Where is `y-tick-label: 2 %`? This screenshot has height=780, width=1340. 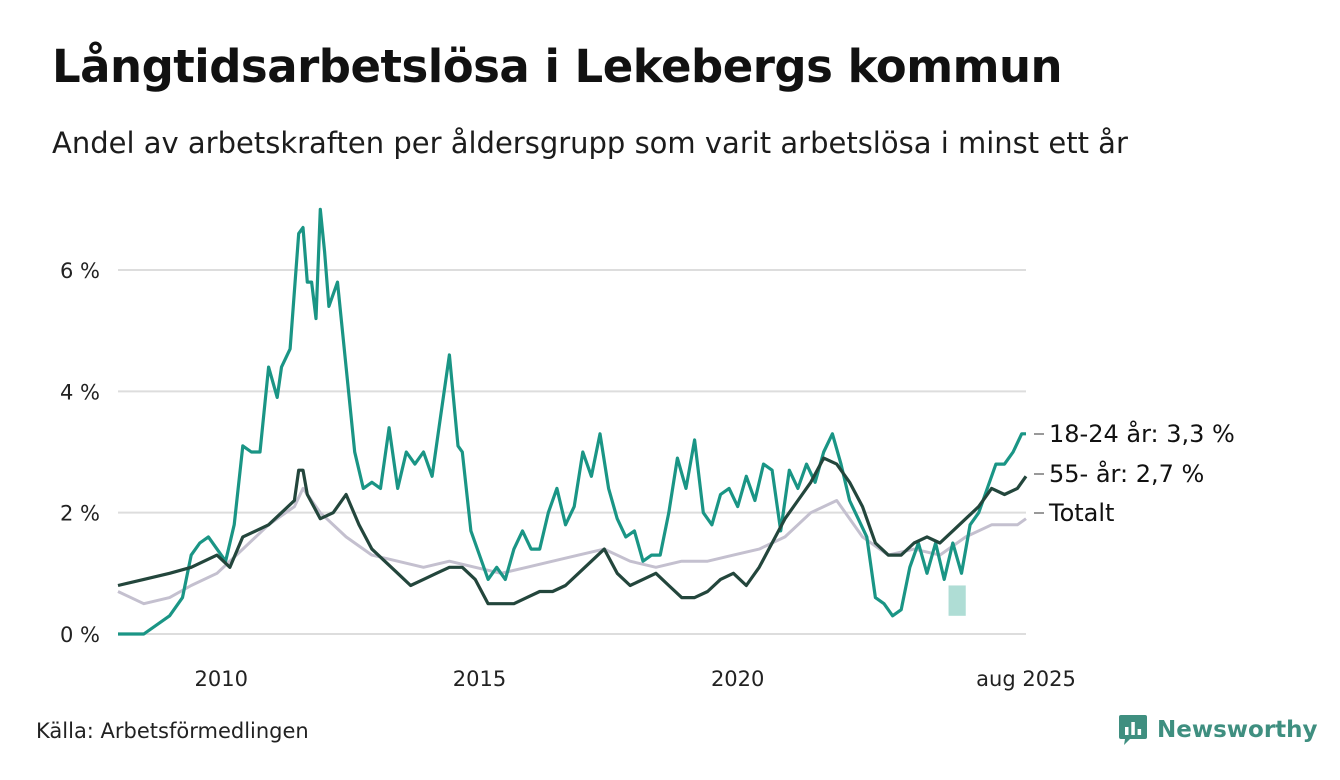
y-tick-label: 2 % is located at coordinates (80, 514).